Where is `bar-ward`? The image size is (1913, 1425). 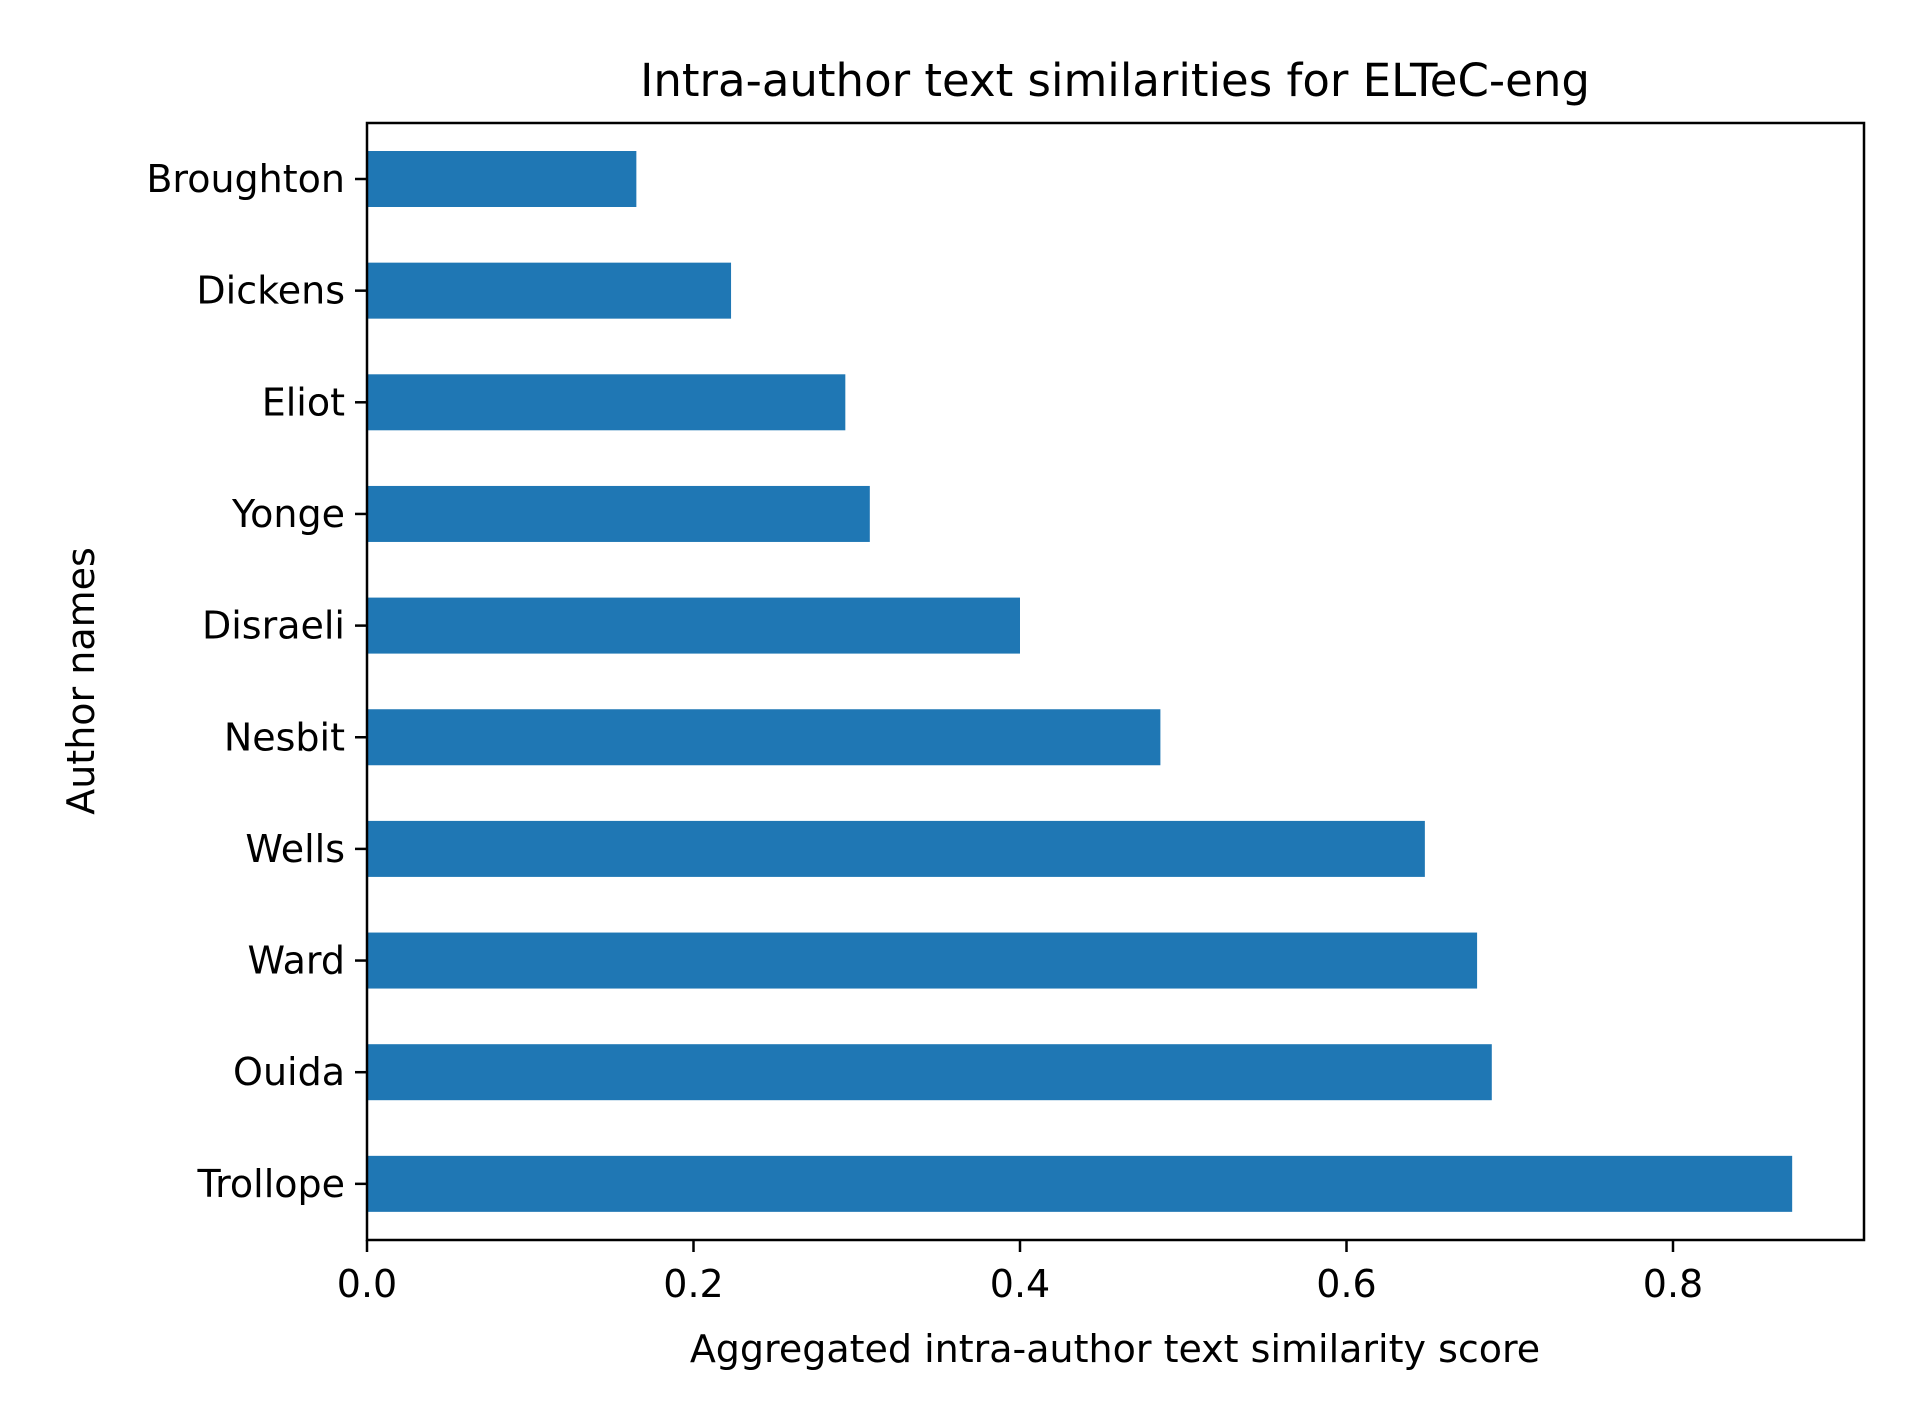
bar-ward is located at coordinates (922, 960).